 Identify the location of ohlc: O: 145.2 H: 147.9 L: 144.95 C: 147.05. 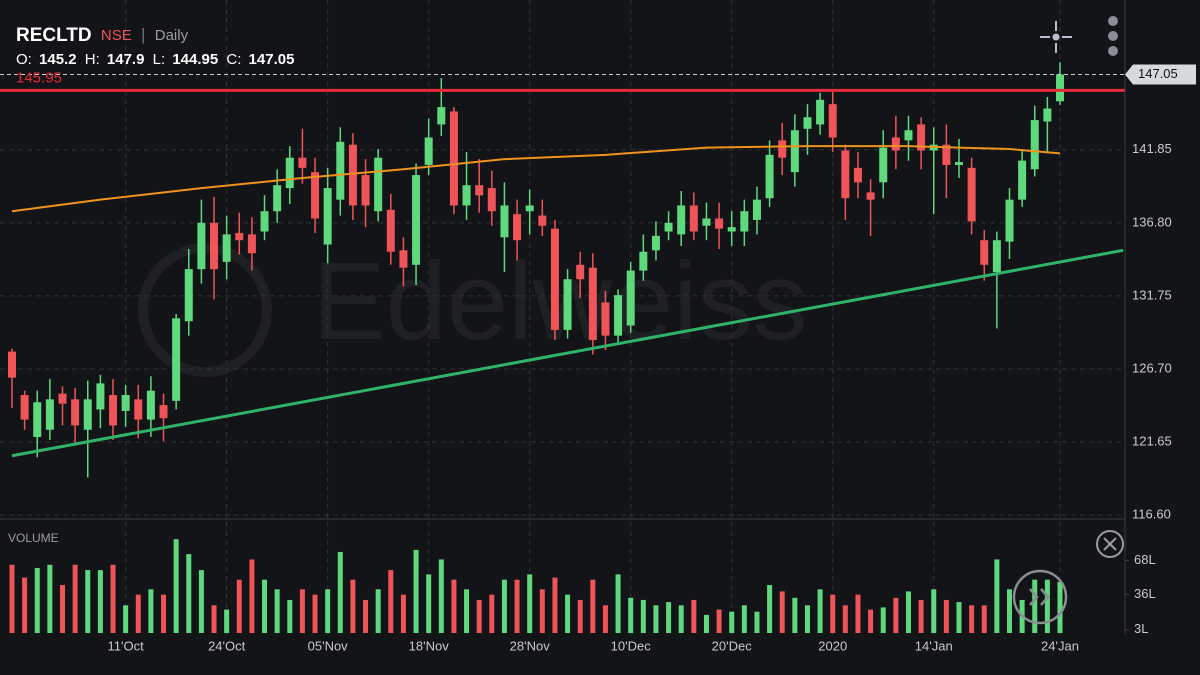
(155, 59).